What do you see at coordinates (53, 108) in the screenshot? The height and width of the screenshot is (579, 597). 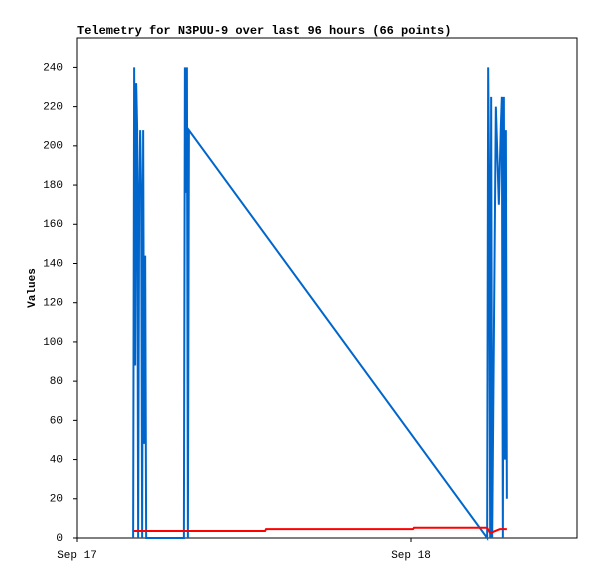 I see `y-tick-label: 220` at bounding box center [53, 108].